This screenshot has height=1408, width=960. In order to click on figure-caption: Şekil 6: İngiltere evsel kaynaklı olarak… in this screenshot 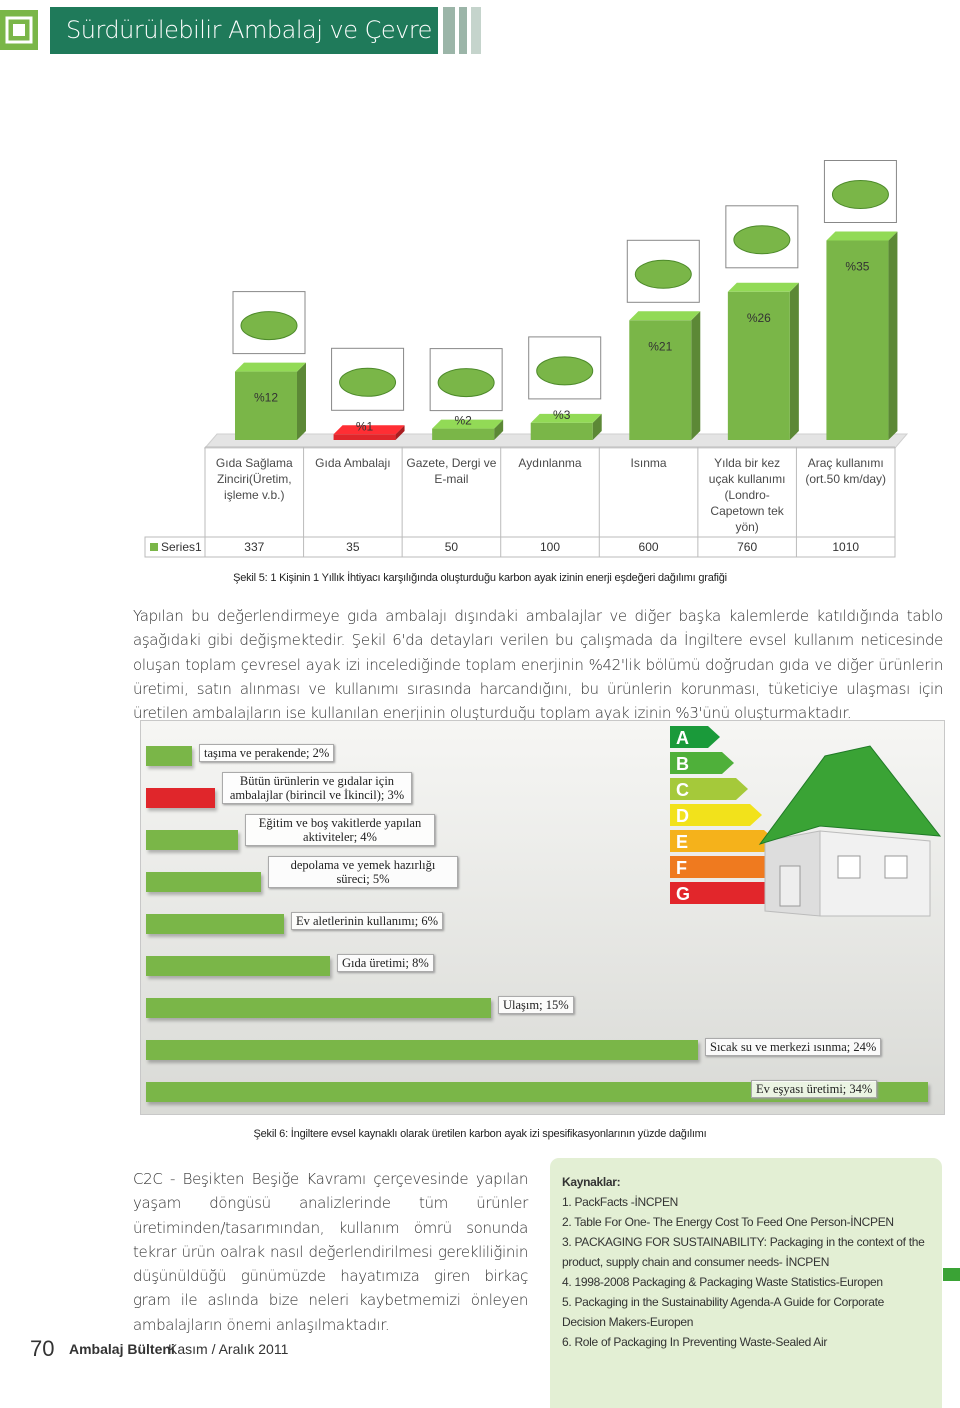, I will do `click(480, 1134)`.